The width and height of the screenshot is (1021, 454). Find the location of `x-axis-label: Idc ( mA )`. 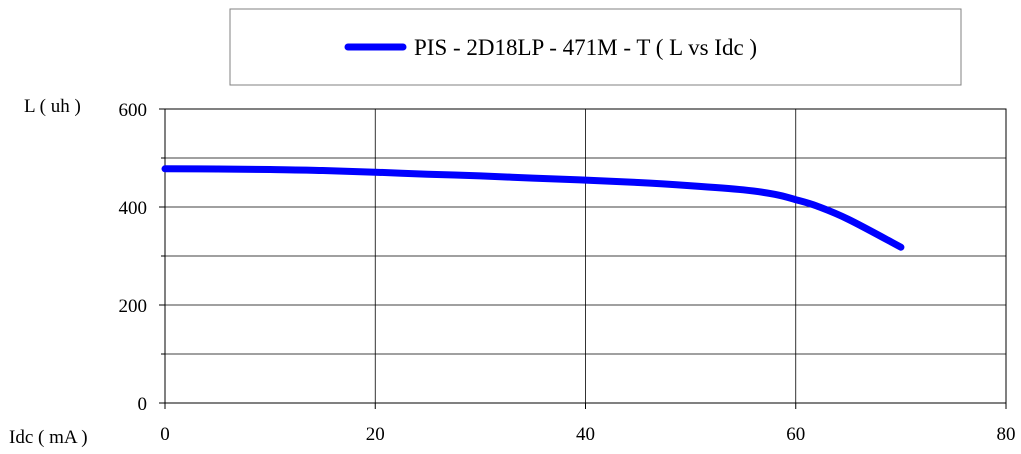

x-axis-label: Idc ( mA ) is located at coordinates (48, 437).